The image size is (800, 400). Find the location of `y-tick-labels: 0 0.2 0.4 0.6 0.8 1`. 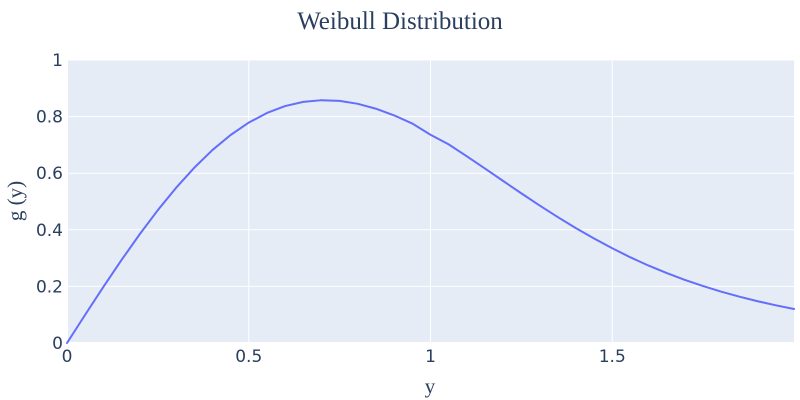

y-tick-labels: 0 0.2 0.4 0.6 0.8 1 is located at coordinates (49, 202).